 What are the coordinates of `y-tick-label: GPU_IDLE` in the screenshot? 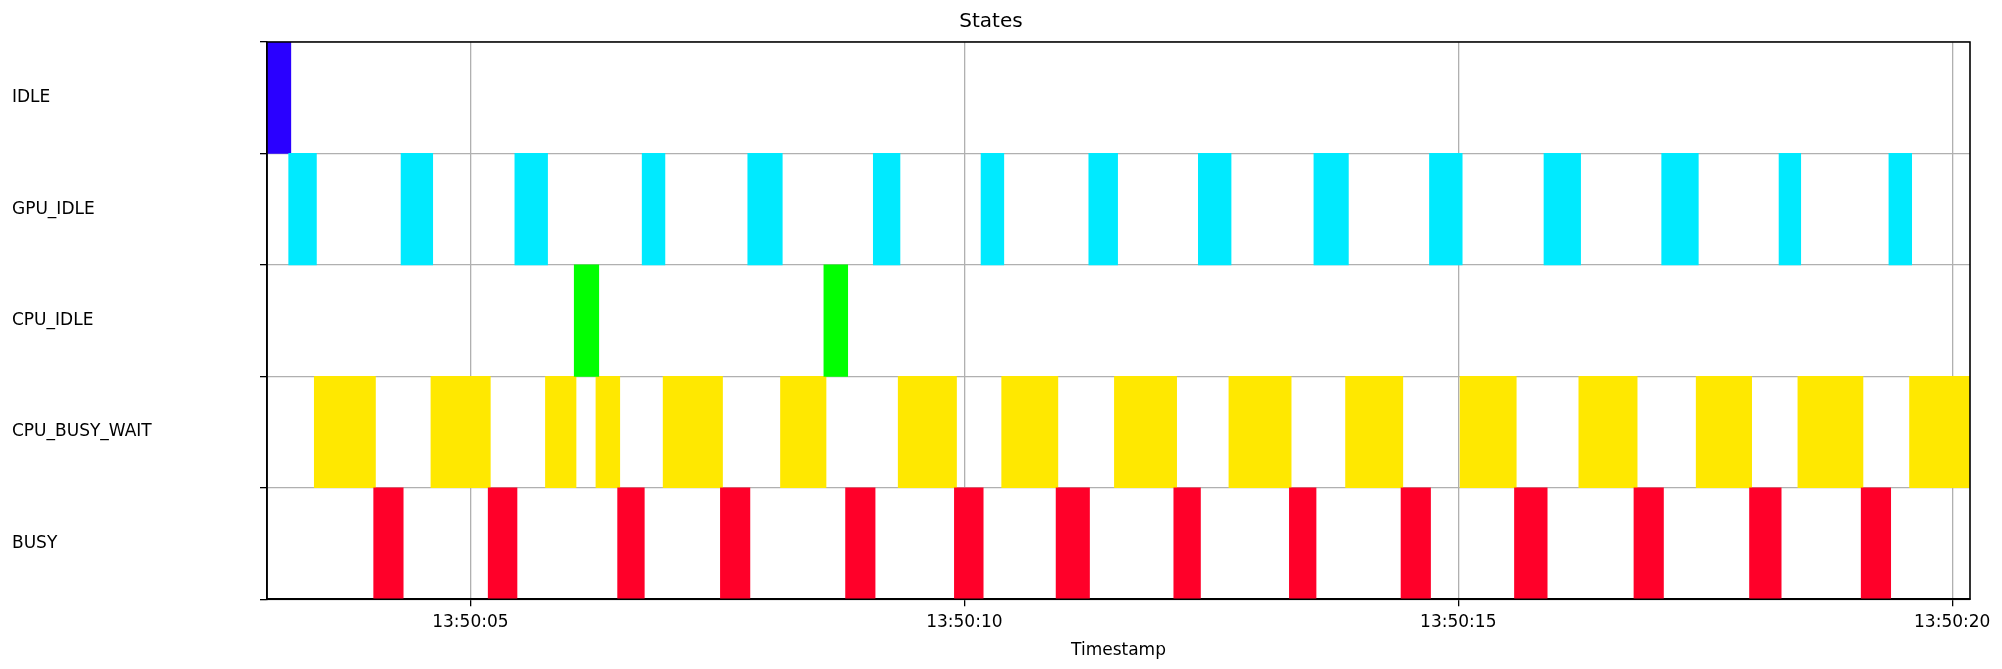 It's located at (53, 208).